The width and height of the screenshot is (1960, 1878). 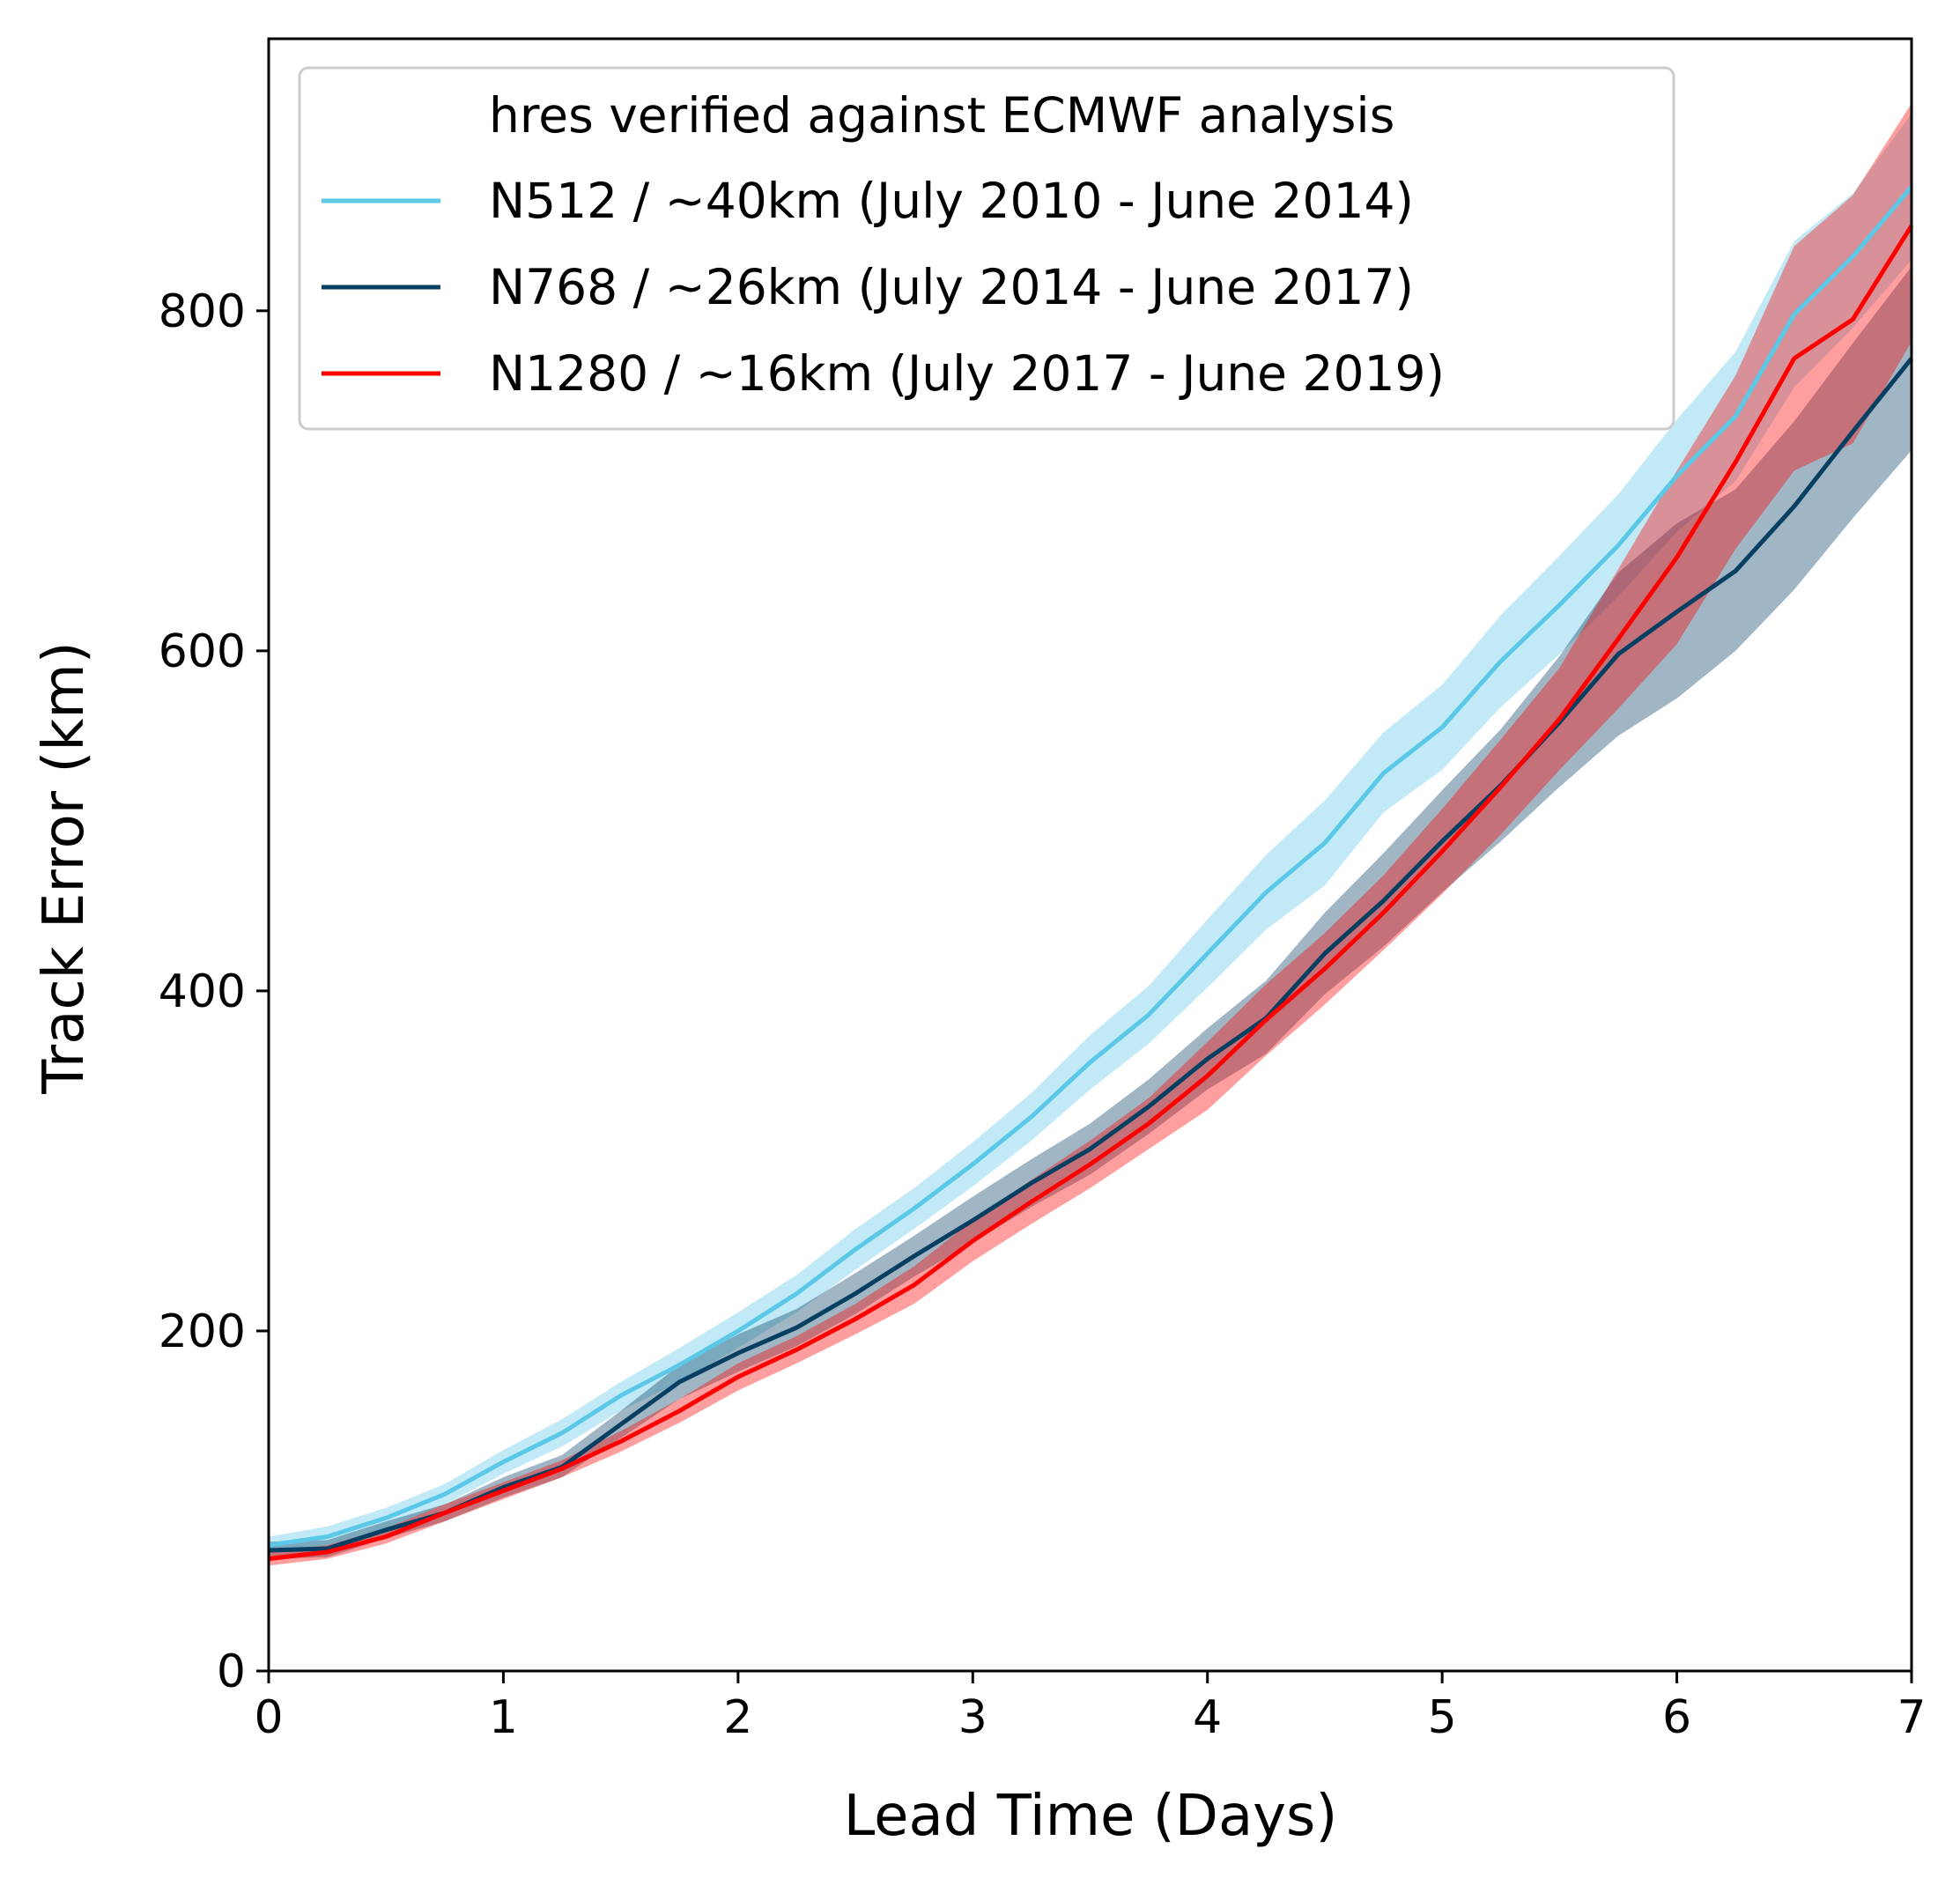 What do you see at coordinates (967, 373) in the screenshot?
I see `legend-label-3: N1280 / ~16km (July 2017 - June 2019)` at bounding box center [967, 373].